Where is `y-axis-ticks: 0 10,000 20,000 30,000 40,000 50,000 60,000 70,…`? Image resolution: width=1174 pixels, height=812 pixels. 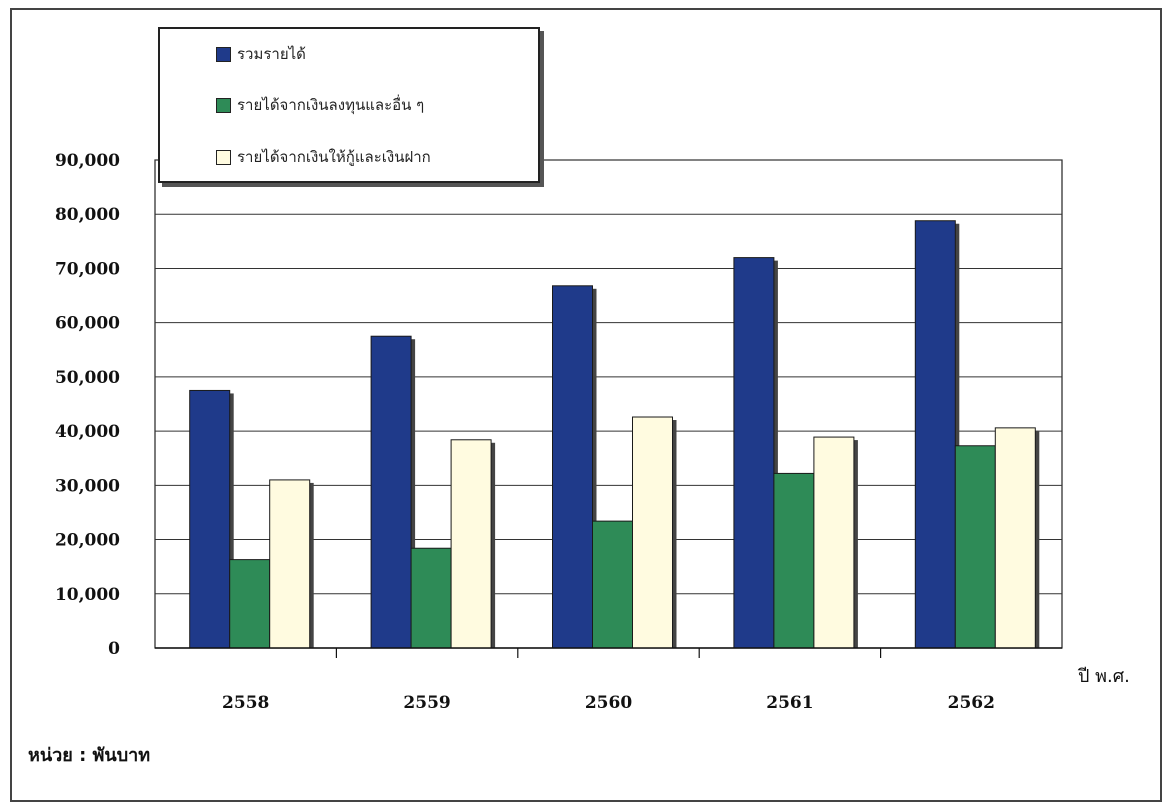
y-axis-ticks: 0 10,000 20,000 30,000 40,000 50,000 60,000 70,… is located at coordinates (87, 405).